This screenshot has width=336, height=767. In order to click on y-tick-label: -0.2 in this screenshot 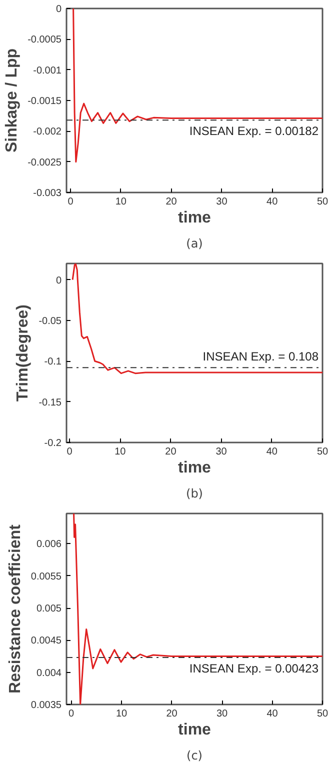, I will do `click(53, 443)`.